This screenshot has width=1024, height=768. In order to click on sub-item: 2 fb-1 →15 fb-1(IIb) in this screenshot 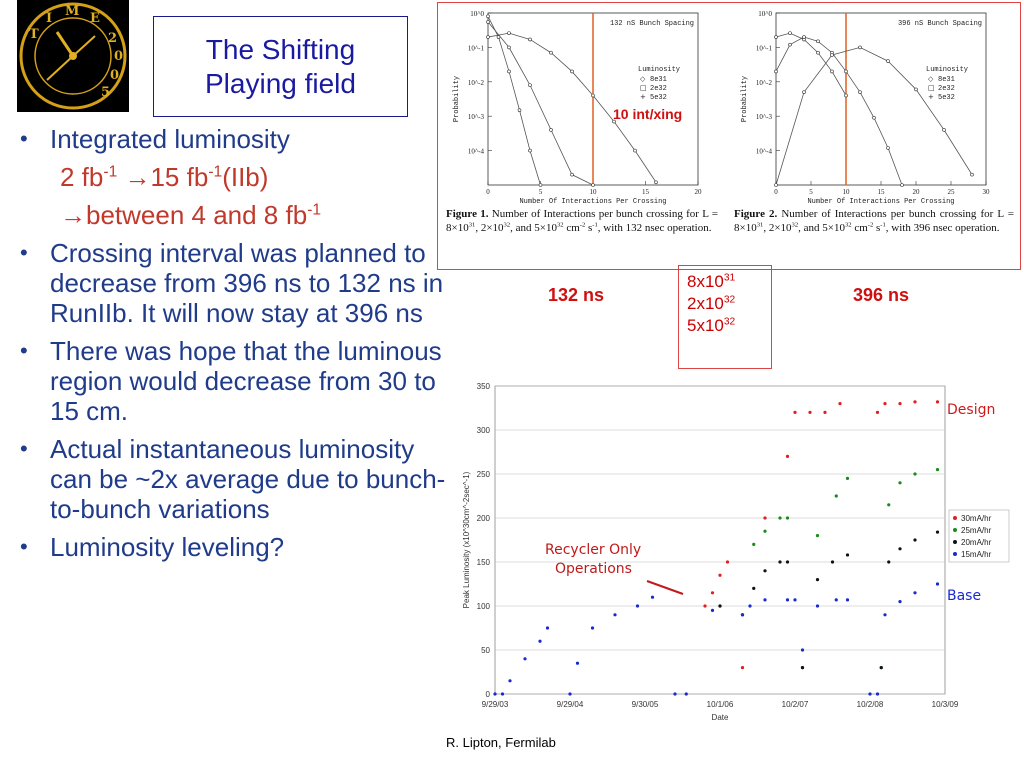, I will do `click(164, 177)`.